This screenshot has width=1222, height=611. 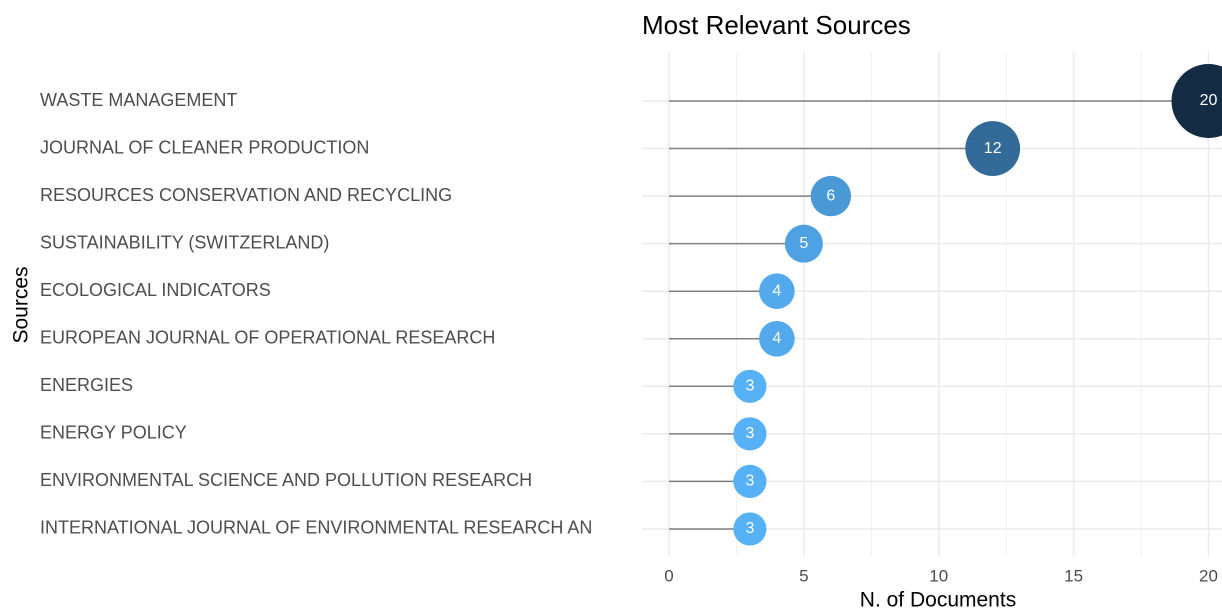 What do you see at coordinates (204, 147) in the screenshot?
I see `y-tick-label: JOURNAL OF CLEANER PRODUCTION` at bounding box center [204, 147].